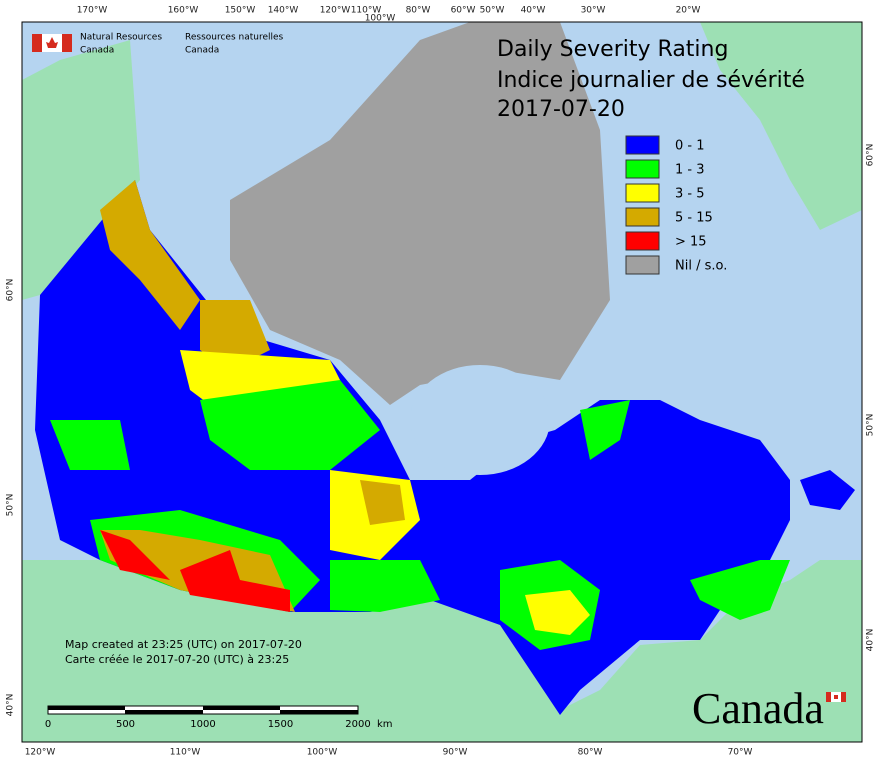 The height and width of the screenshot is (760, 880). What do you see at coordinates (219, 724) in the screenshot?
I see `scale-labels: 0 500 1000 1500 2000 km` at bounding box center [219, 724].